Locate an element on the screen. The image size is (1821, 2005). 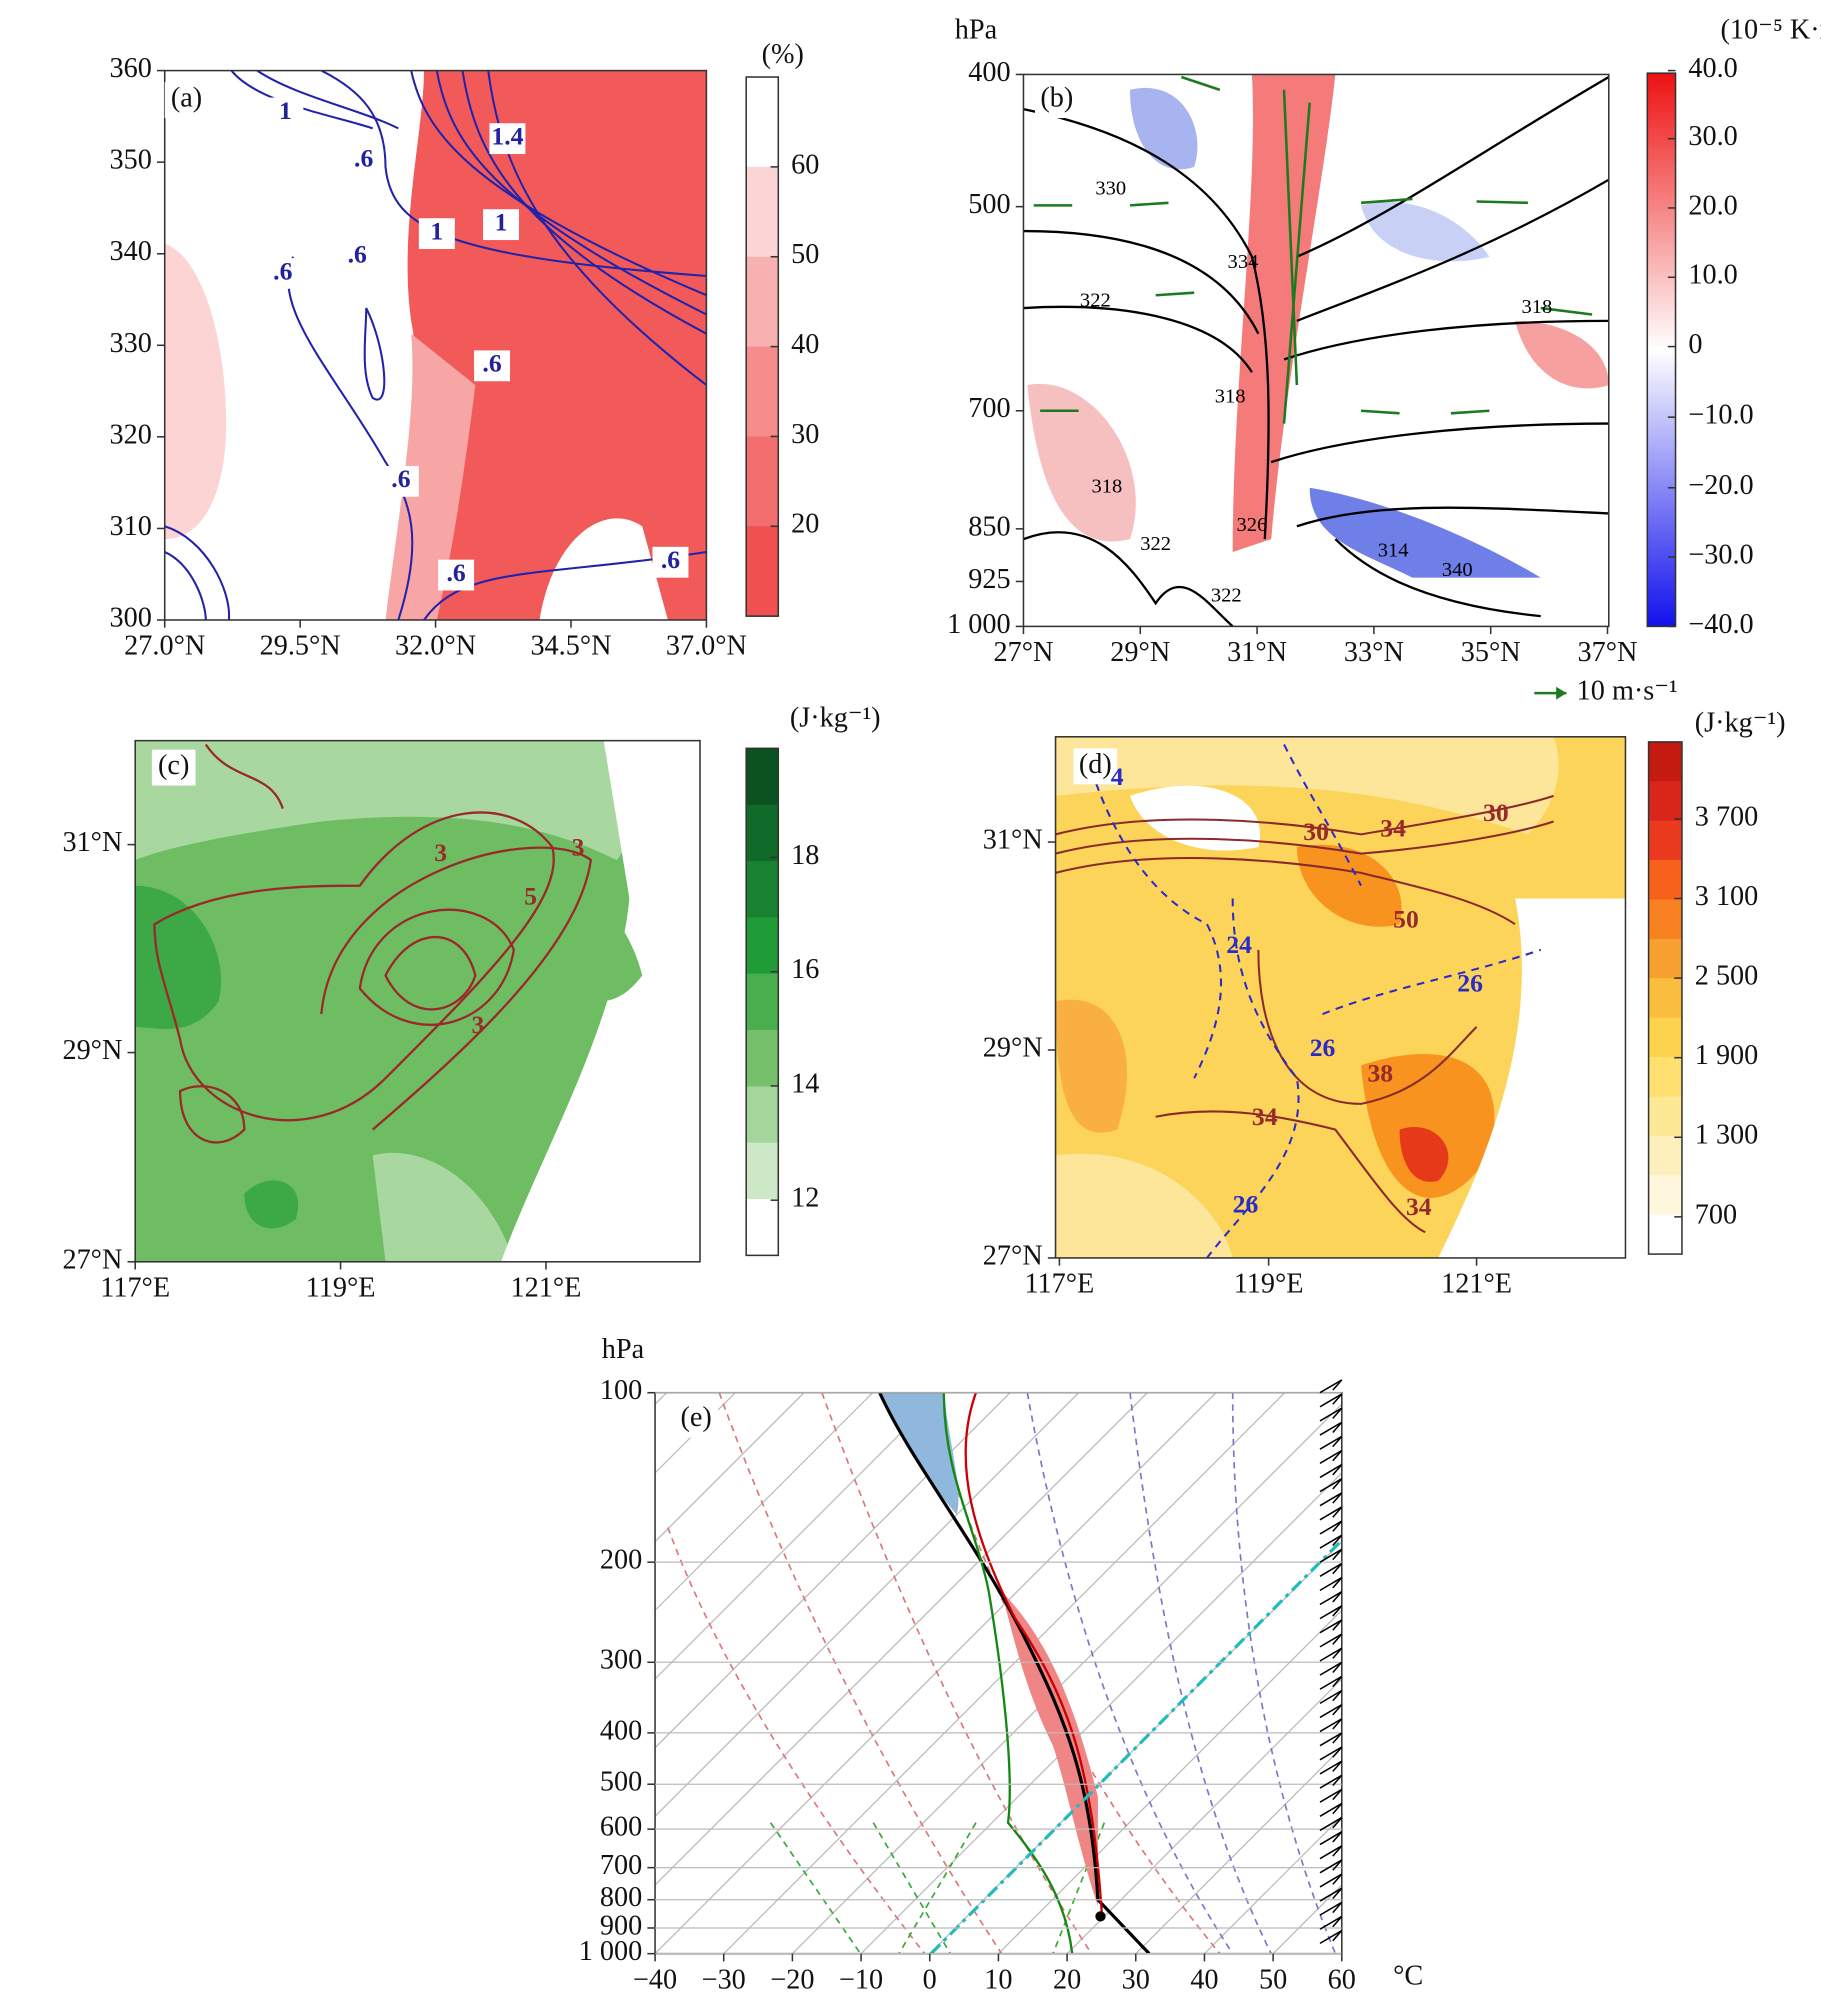
contour-label: 326 is located at coordinates (1252, 525).